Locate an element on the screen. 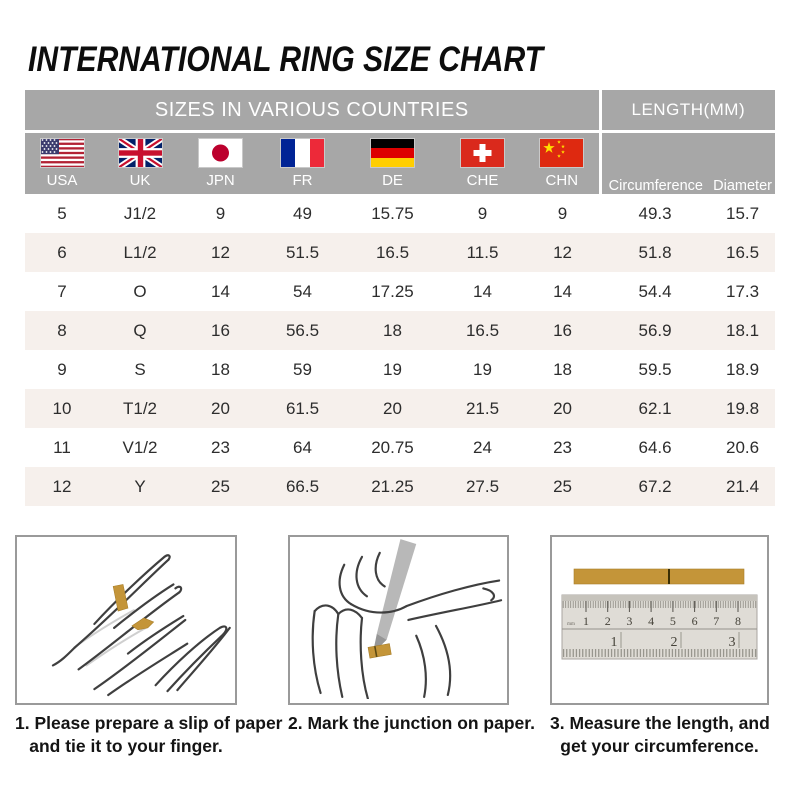  flag-header-row: USA UK is located at coordinates (400, 162).